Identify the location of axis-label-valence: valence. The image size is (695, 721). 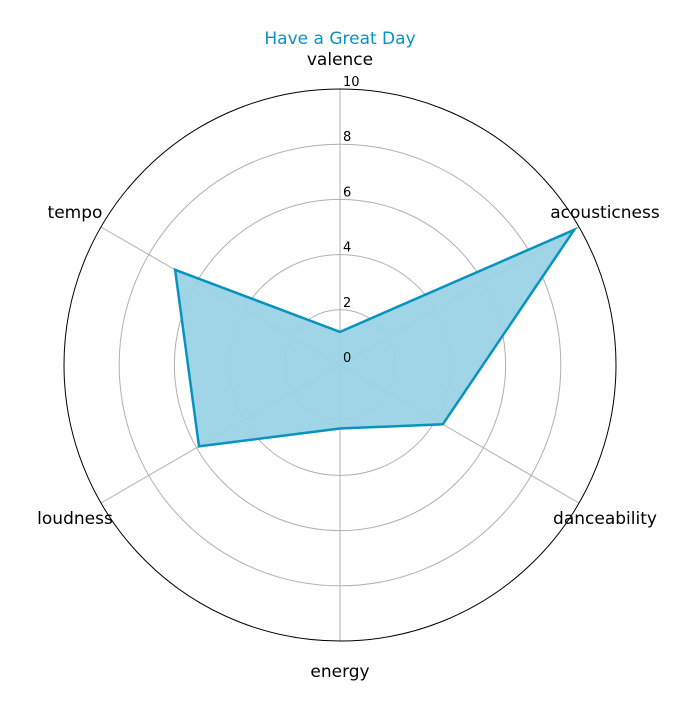
(340, 60).